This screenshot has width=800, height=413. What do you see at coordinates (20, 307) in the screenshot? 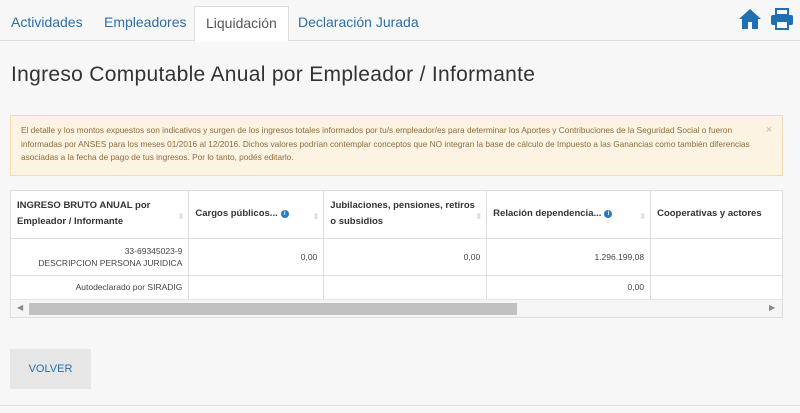
I see `scroll-left-icon: ◀` at bounding box center [20, 307].